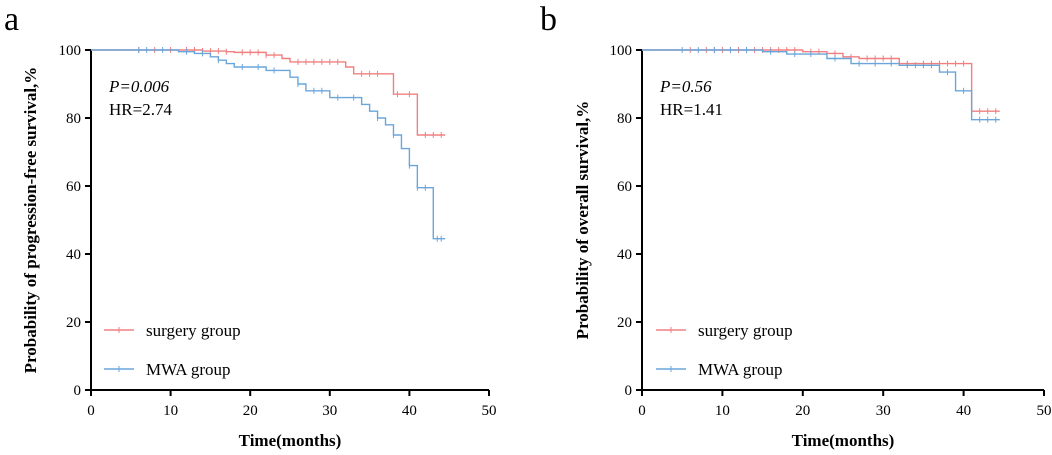 The width and height of the screenshot is (1052, 455). What do you see at coordinates (140, 109) in the screenshot?
I see `hazard-ratio-label: HR=2.74` at bounding box center [140, 109].